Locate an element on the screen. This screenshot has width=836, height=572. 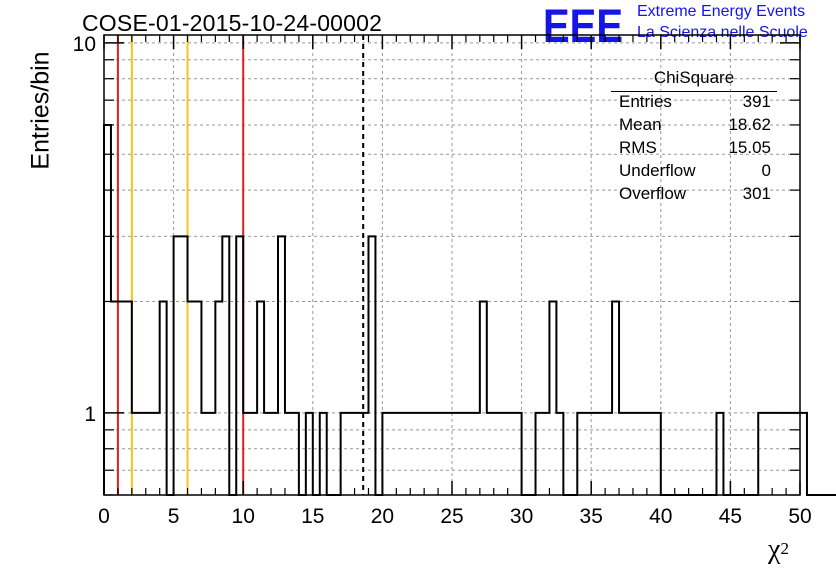
stat-key: Overflow is located at coordinates (653, 193).